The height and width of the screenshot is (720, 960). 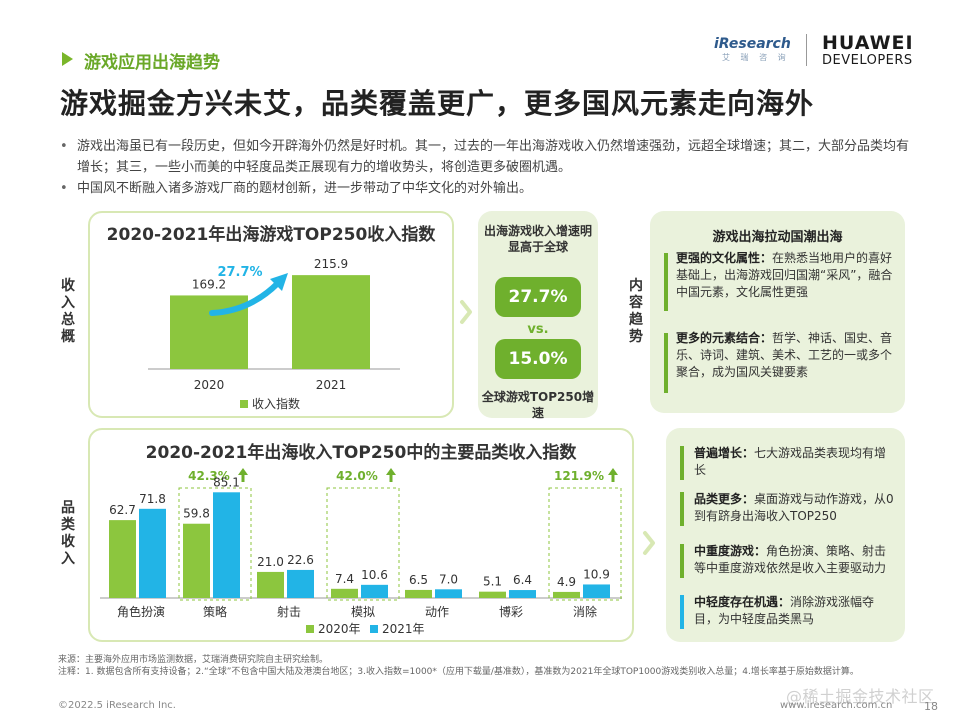 I want to click on copyright: ©2022.5 iResearch Inc., so click(x=117, y=705).